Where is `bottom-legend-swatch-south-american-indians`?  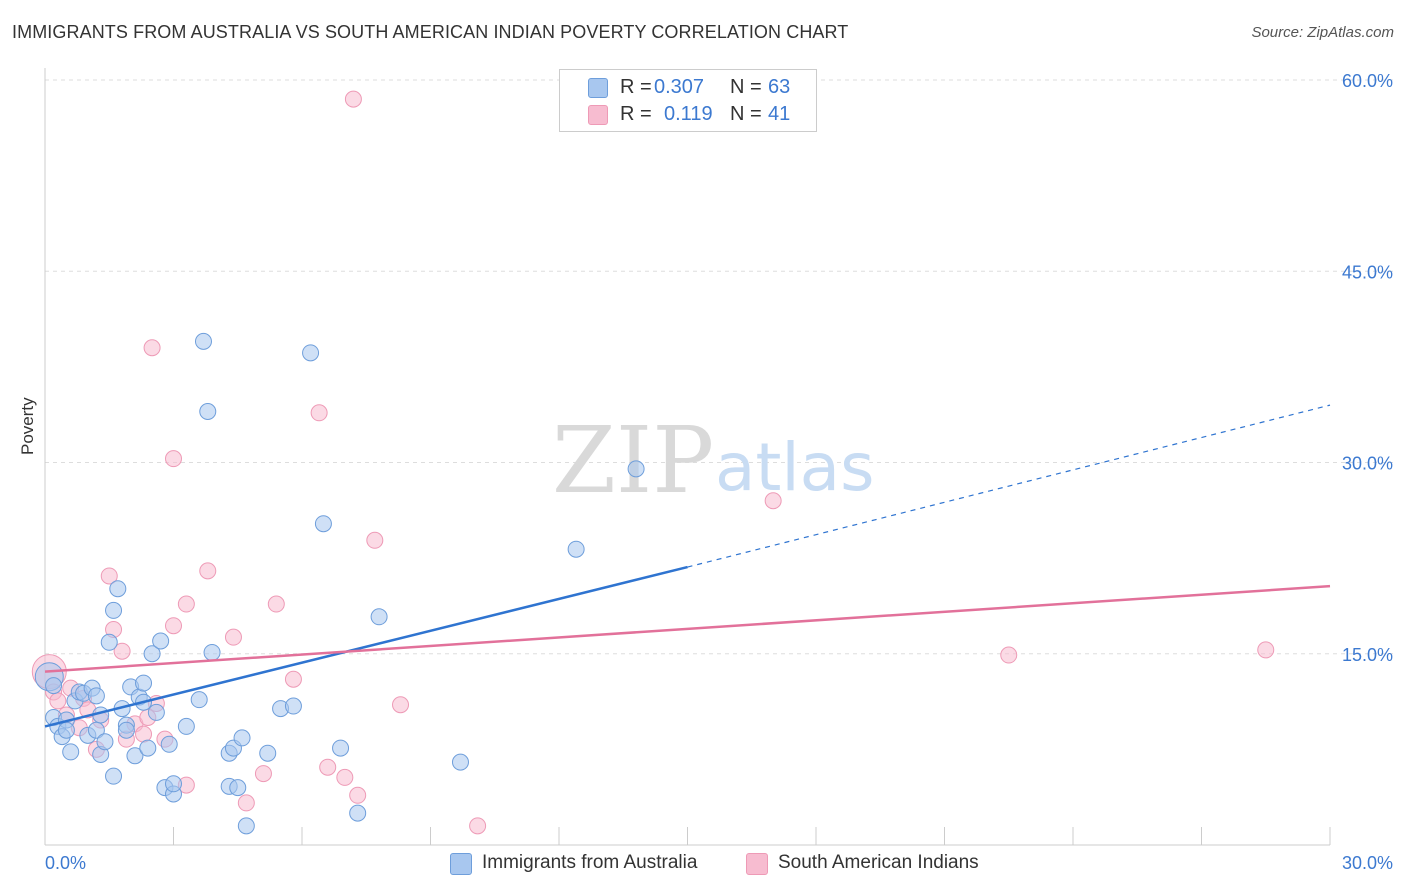
bottom-legend-swatch-south-american-indians is located at coordinates (757, 864).